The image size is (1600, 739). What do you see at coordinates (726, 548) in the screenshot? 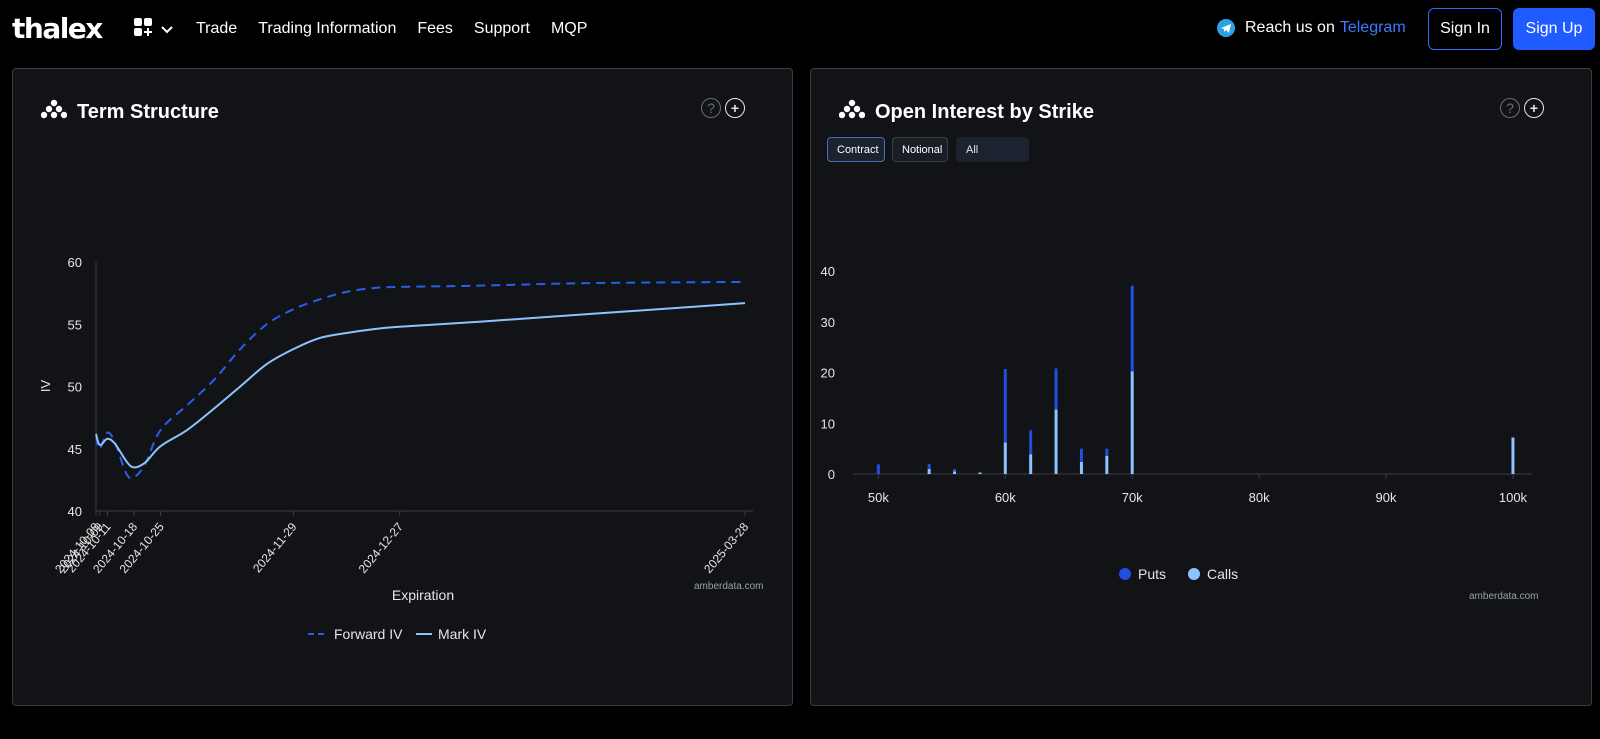
I see `x-tick-label: 2025-03-28` at bounding box center [726, 548].